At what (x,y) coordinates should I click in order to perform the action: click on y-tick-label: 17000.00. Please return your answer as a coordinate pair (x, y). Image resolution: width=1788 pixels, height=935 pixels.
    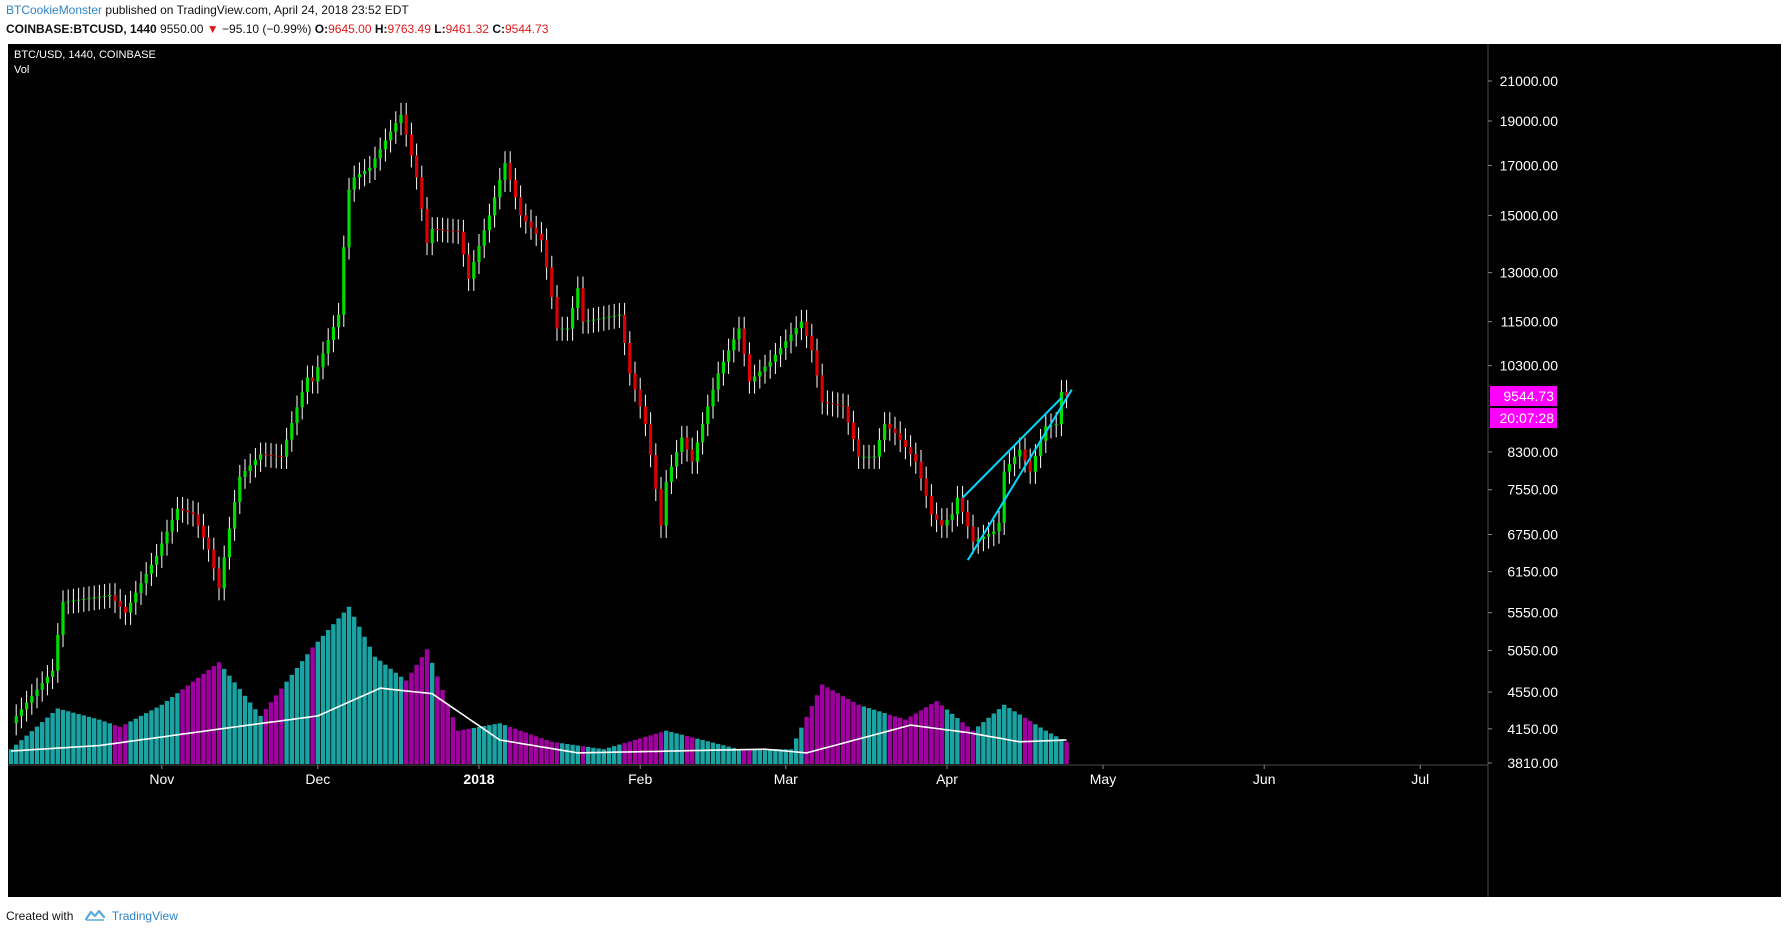
    Looking at the image, I should click on (1529, 165).